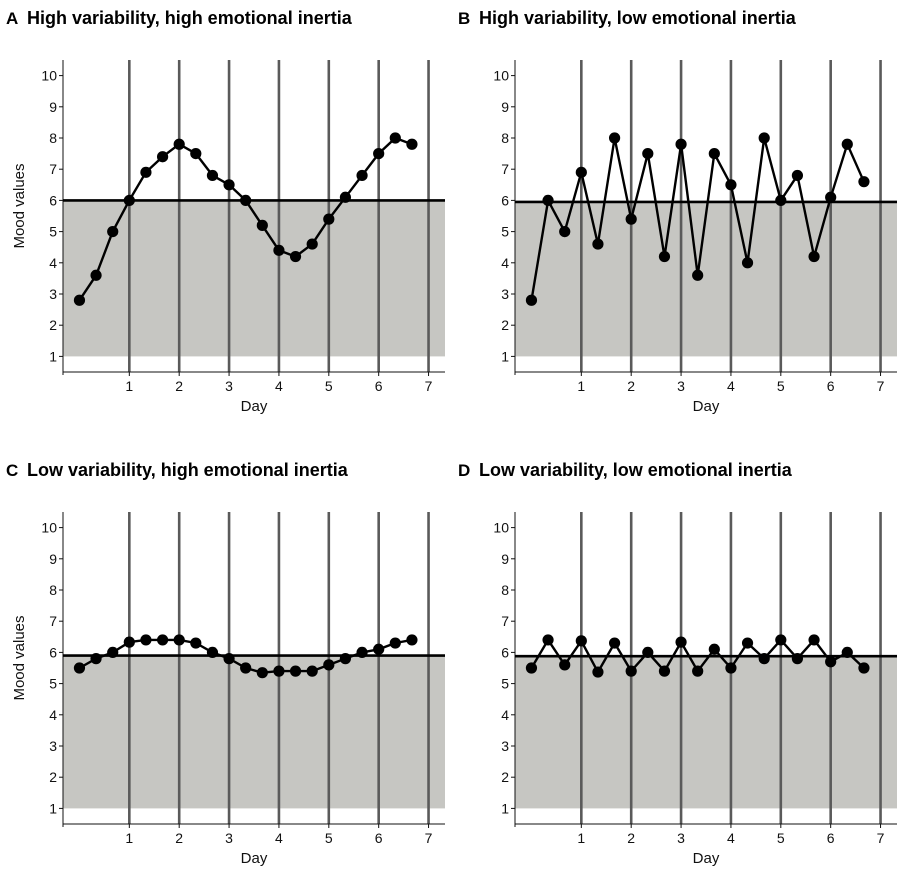 Image resolution: width=901 pixels, height=874 pixels. What do you see at coordinates (229, 838) in the screenshot?
I see `x-tick-label: 3` at bounding box center [229, 838].